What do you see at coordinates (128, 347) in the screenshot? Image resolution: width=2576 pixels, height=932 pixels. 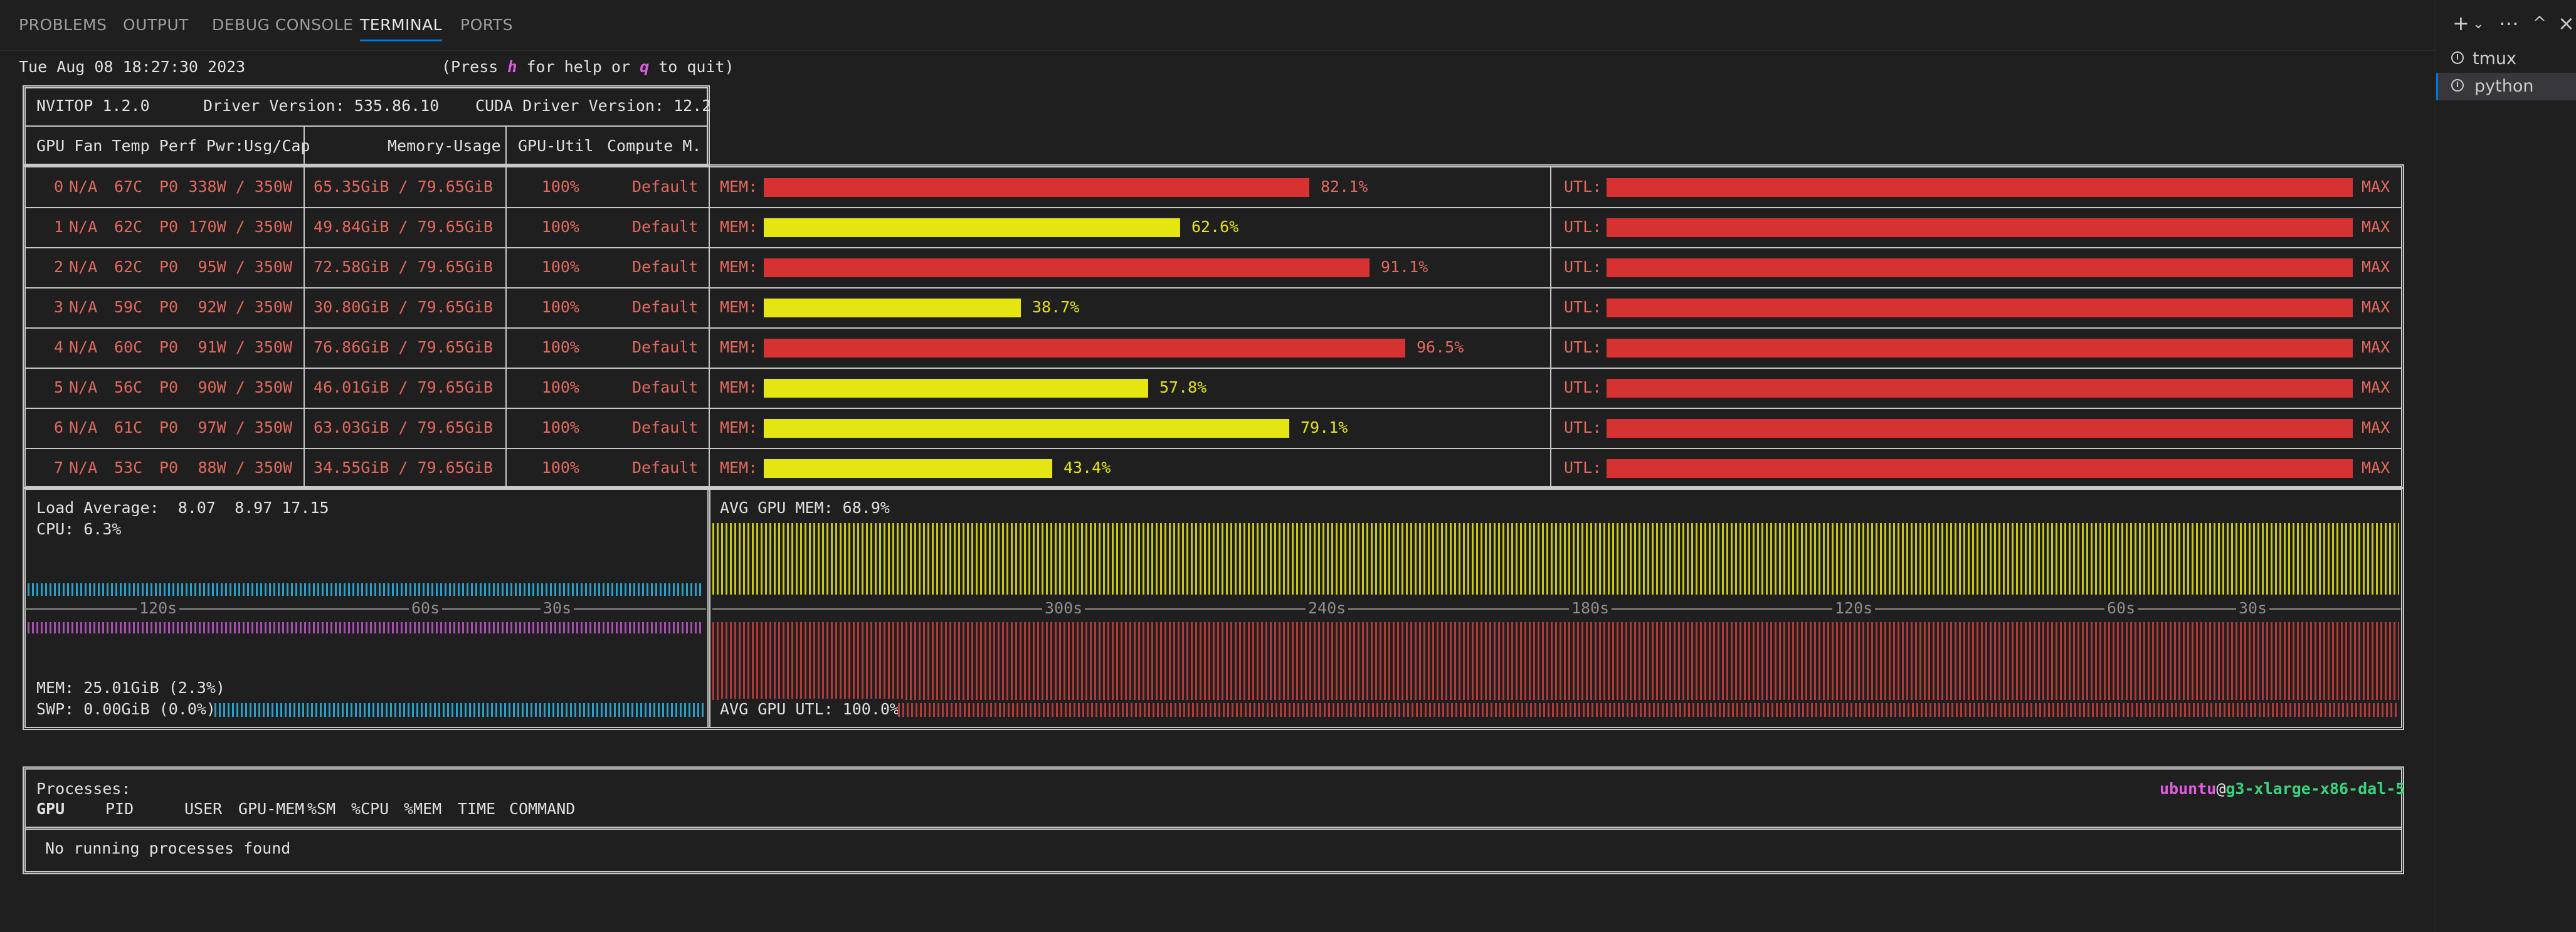 I see `gpu-temp: 60C` at bounding box center [128, 347].